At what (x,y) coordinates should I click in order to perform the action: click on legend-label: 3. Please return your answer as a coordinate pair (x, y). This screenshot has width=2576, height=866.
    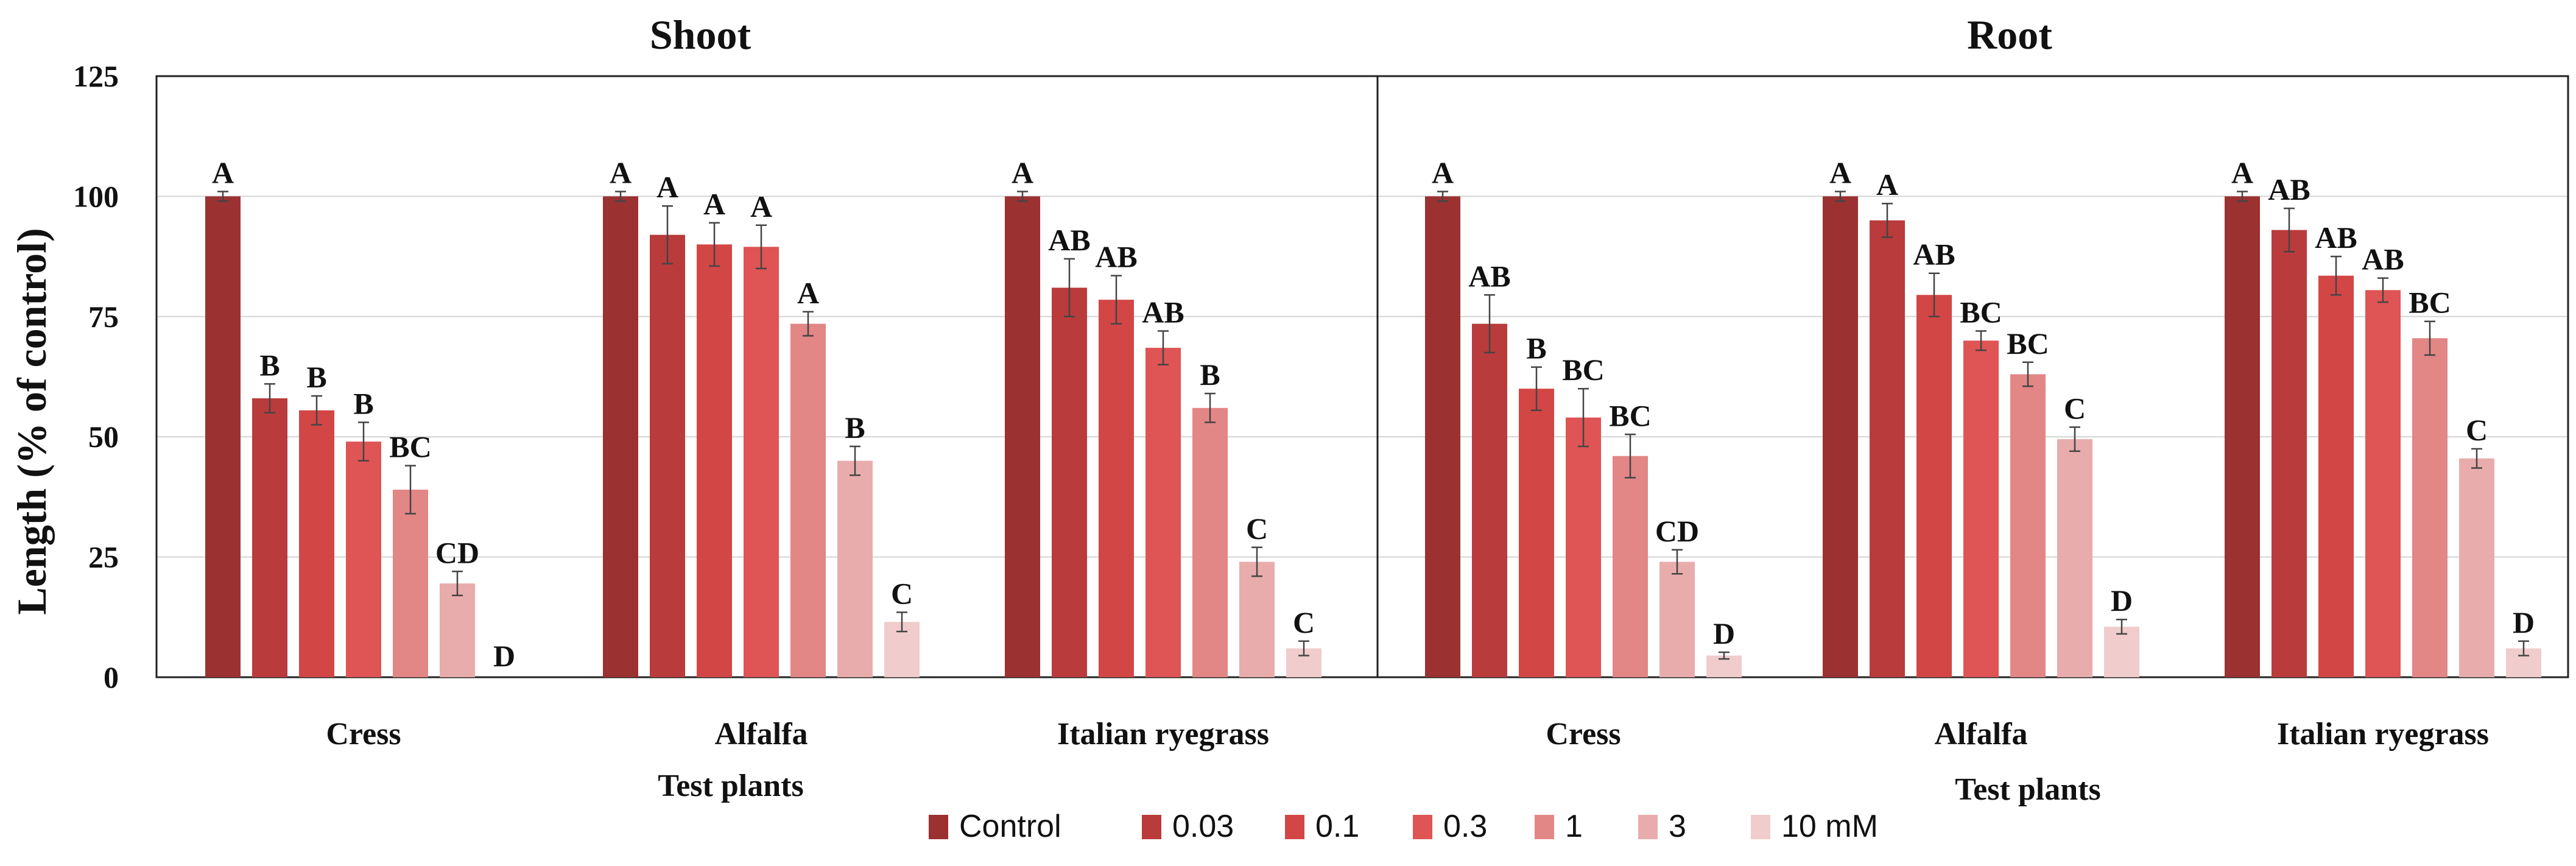
    Looking at the image, I should click on (1677, 826).